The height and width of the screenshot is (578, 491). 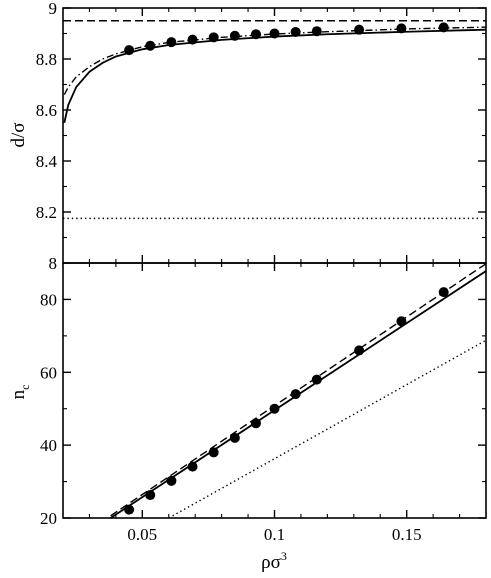 I want to click on bottom-y-tick-label-3: 80, so click(x=48, y=299).